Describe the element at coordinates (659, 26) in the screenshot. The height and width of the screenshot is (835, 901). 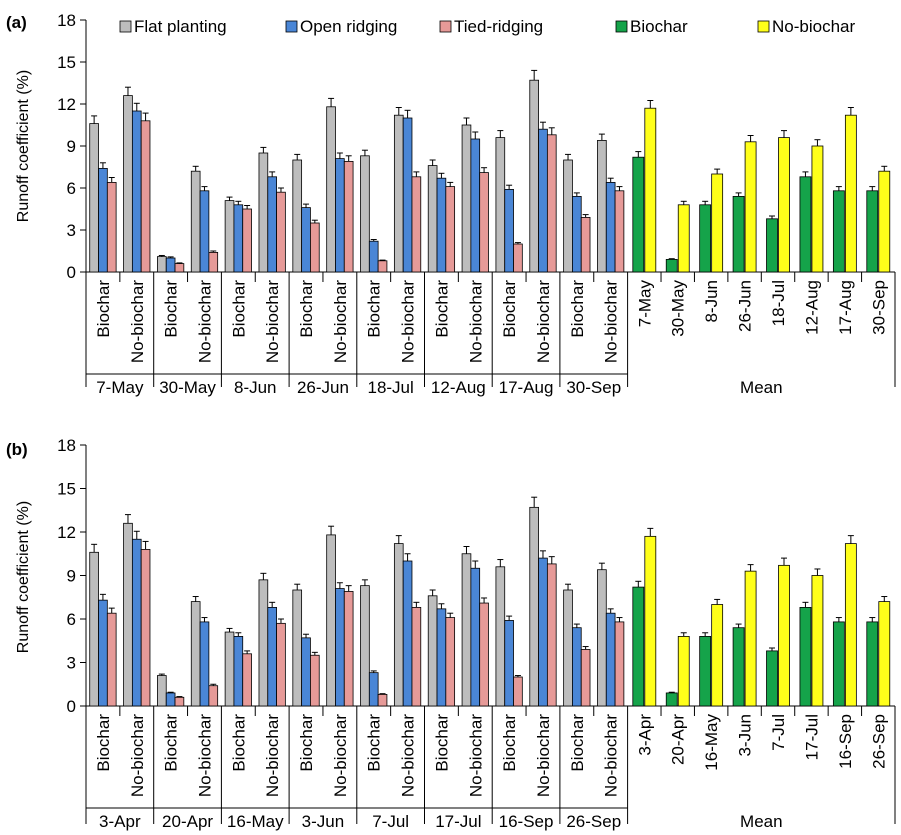
I see `legend-label: Biochar` at that location.